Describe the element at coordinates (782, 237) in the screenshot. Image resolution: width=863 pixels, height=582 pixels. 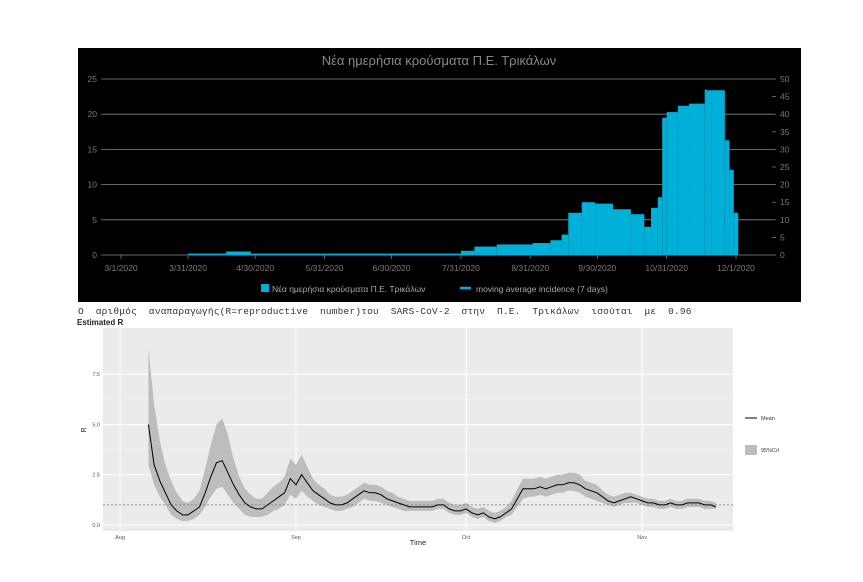
I see `chart1-y-right-tick-label: 5` at that location.